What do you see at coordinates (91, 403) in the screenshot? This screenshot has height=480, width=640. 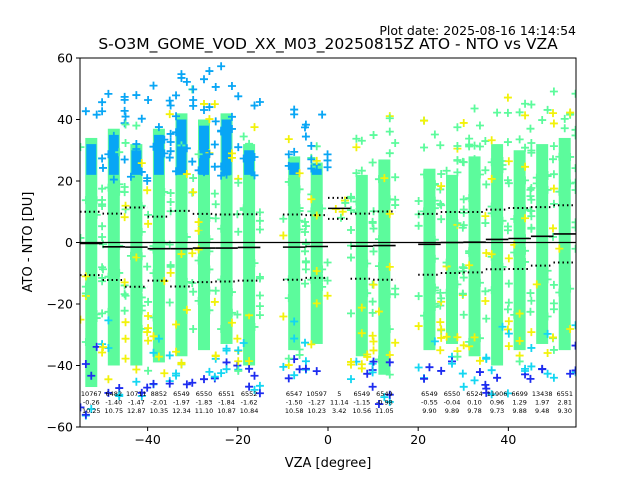 I see `stat-label-mean: -0.26` at bounding box center [91, 403].